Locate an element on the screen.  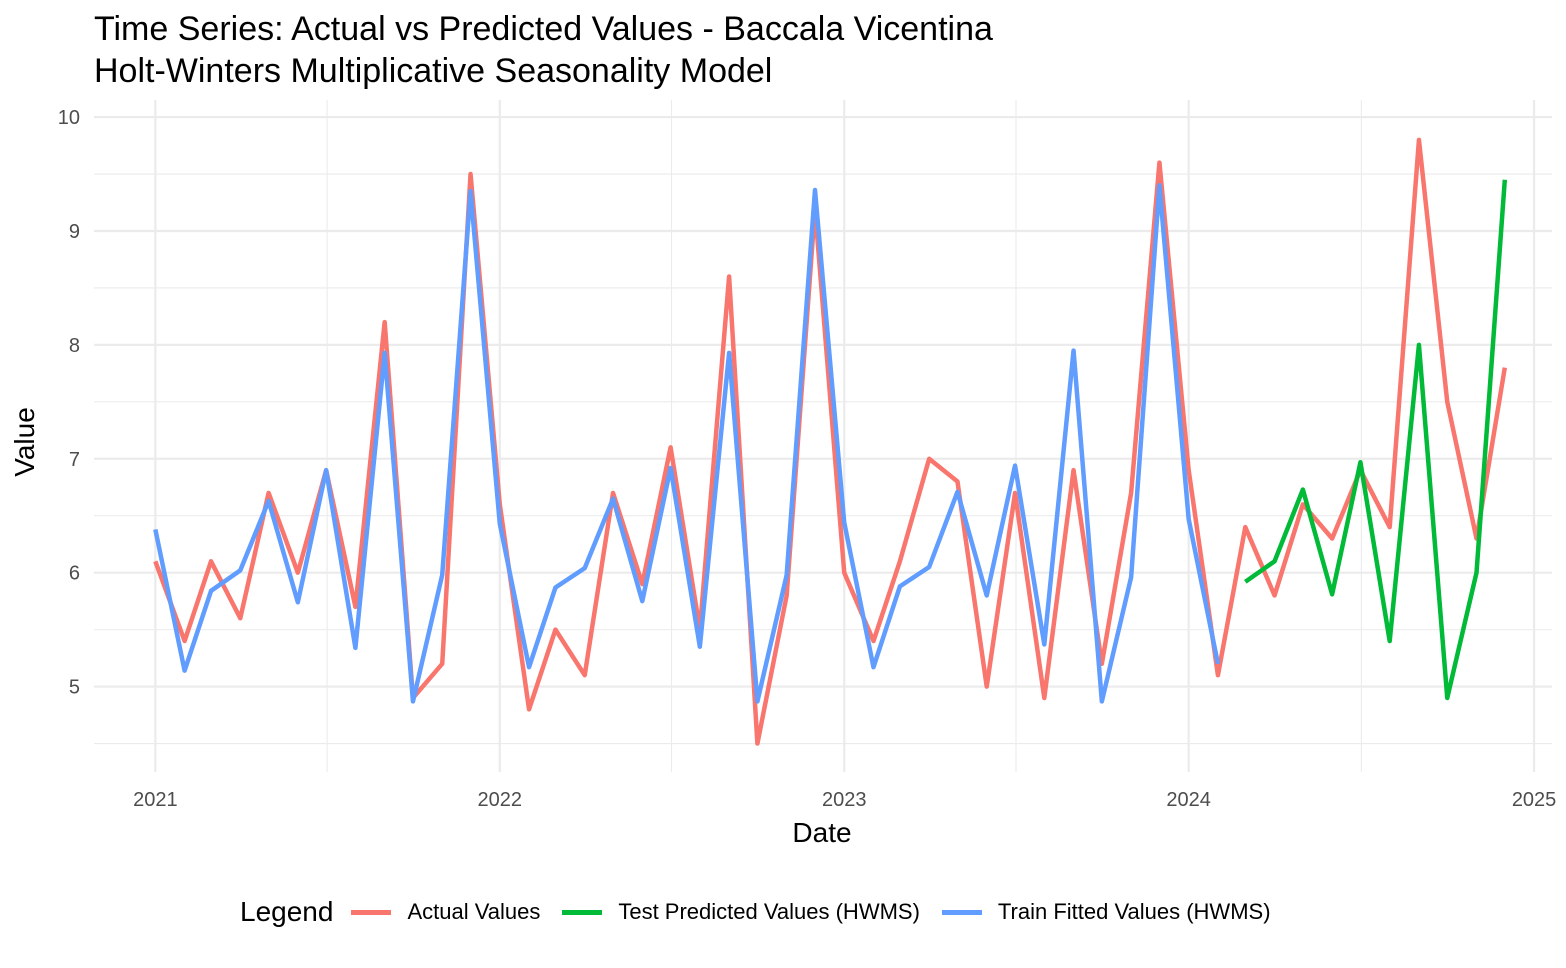
legend-item-test-predicted: Test Predicted Values (HWMS) is located at coordinates (741, 912).